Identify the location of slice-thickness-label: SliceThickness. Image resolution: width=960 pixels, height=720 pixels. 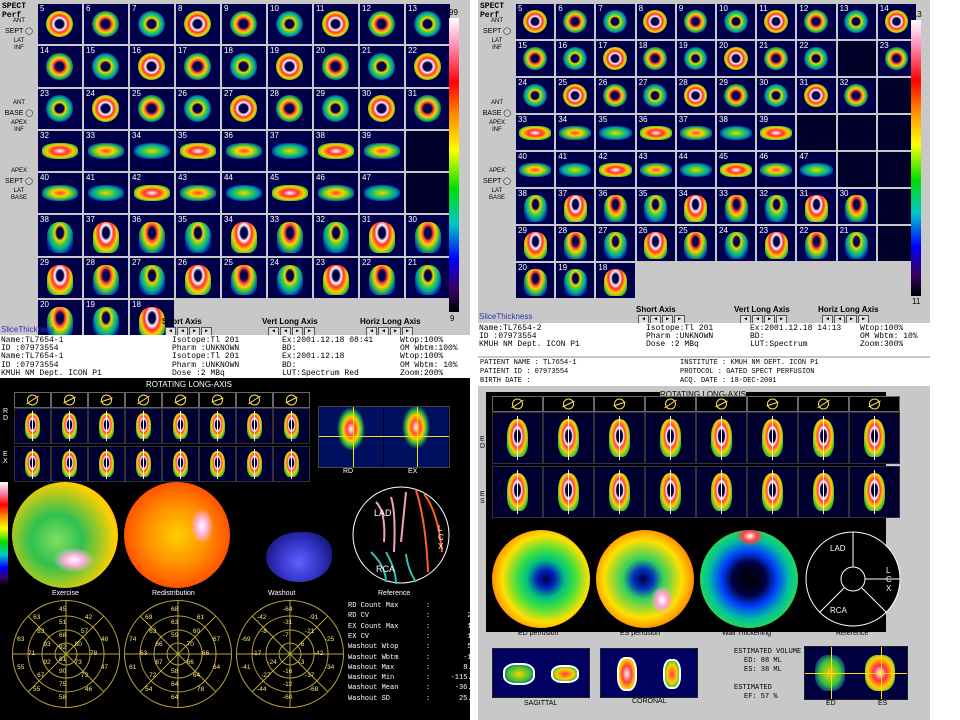
(28, 329).